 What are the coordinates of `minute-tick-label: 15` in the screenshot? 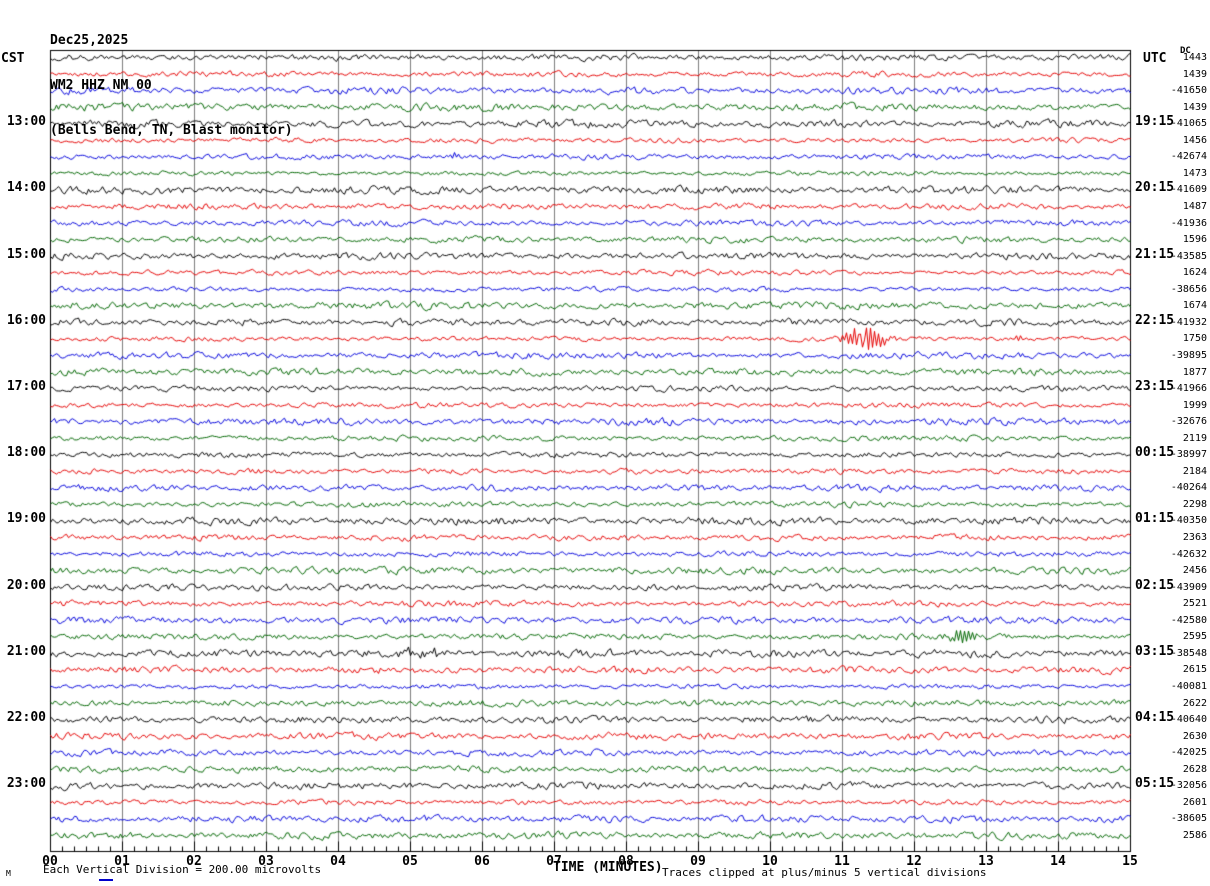 It's located at (1130, 861).